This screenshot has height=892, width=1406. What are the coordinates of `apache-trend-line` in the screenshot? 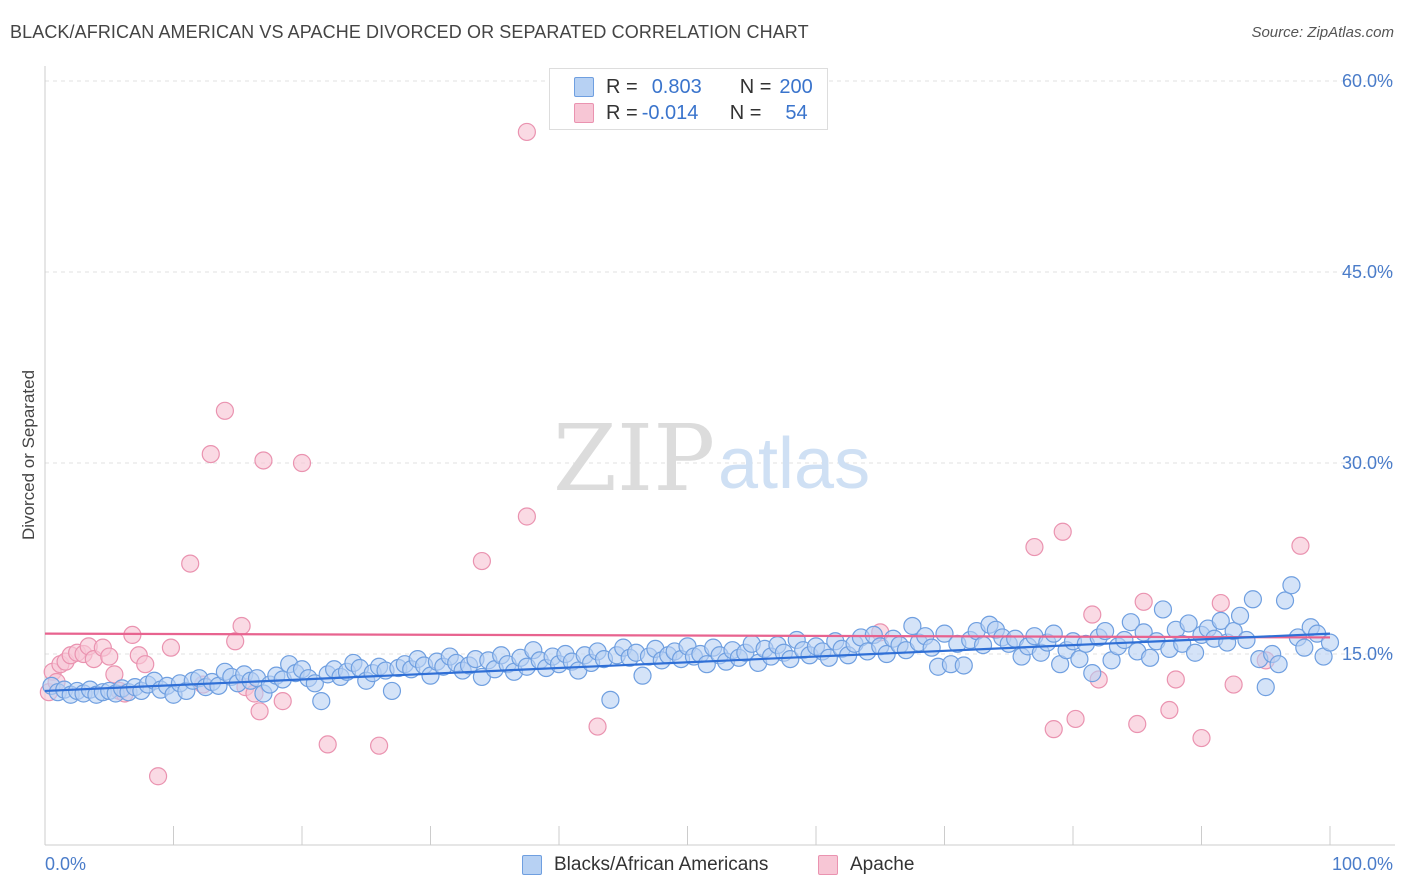 It's located at (687, 635).